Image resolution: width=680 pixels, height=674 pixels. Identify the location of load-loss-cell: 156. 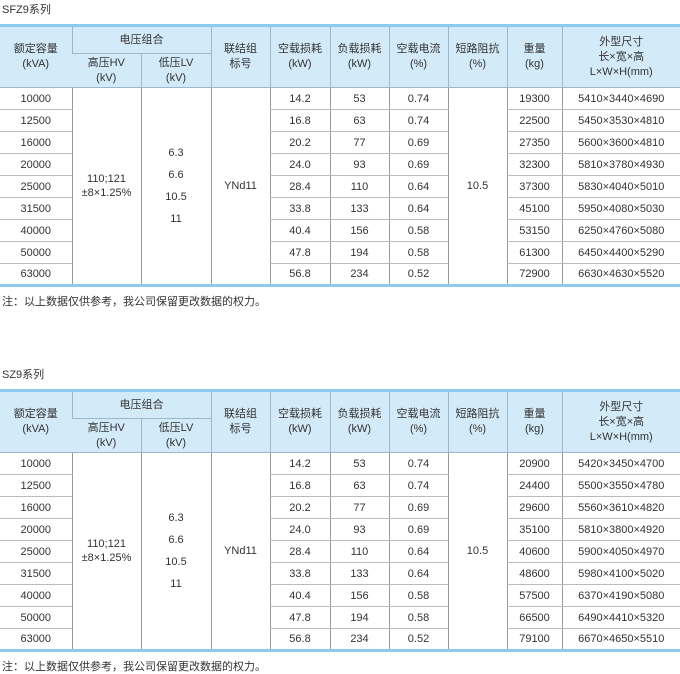
(359, 595).